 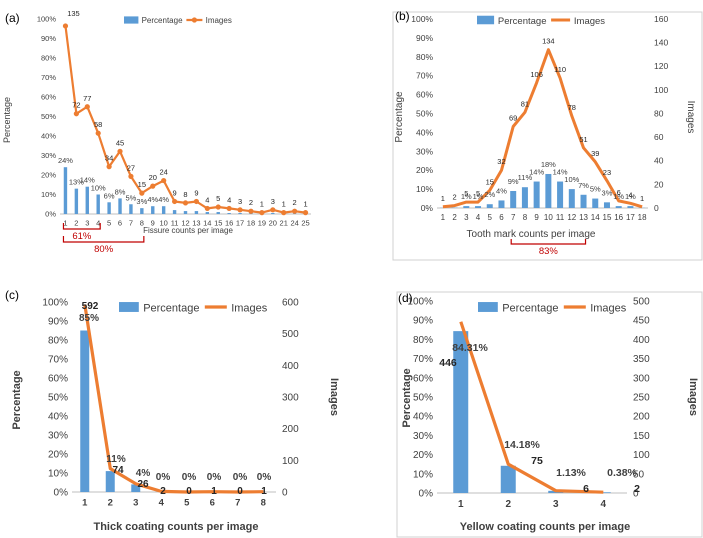 I want to click on legend-swatch-bar, so click(x=488, y=307).